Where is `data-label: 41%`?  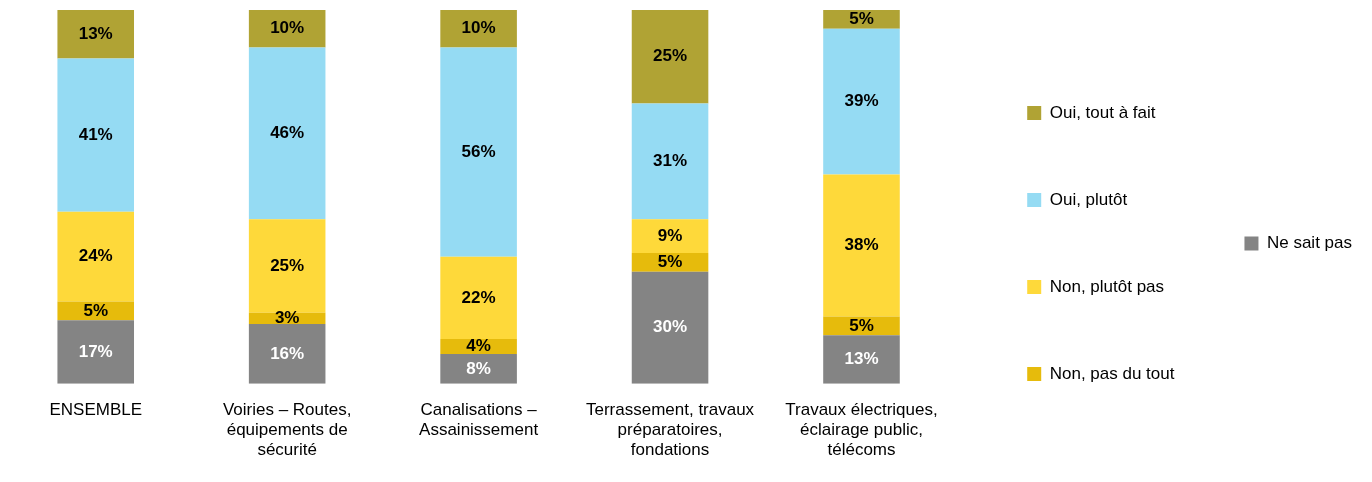 data-label: 41% is located at coordinates (95, 134).